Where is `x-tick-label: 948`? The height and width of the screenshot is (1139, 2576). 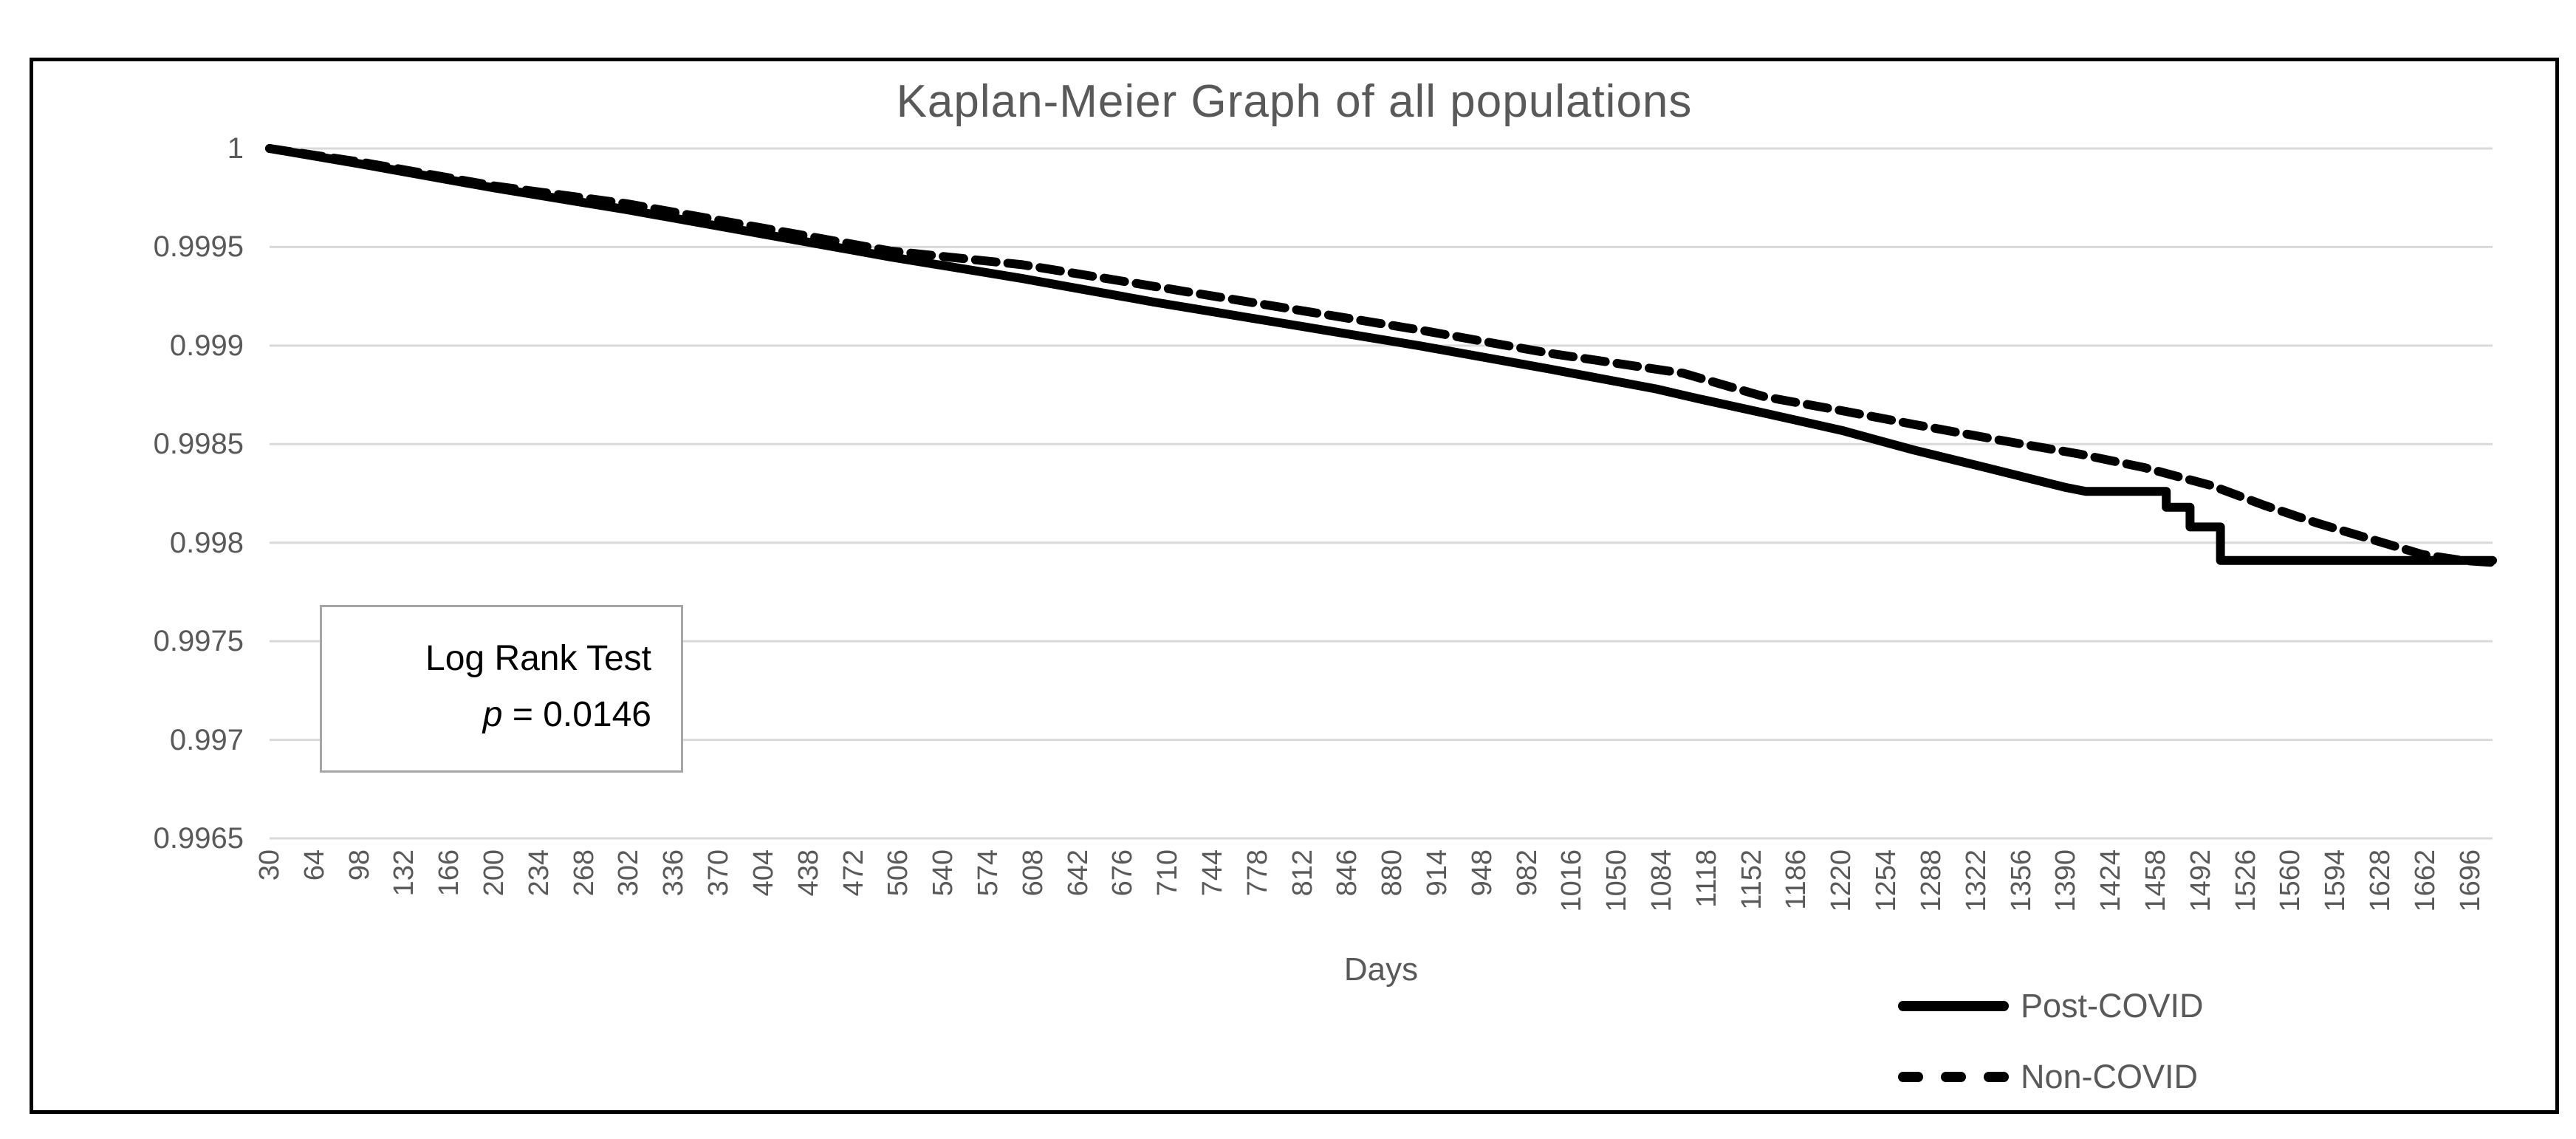 x-tick-label: 948 is located at coordinates (1482, 873).